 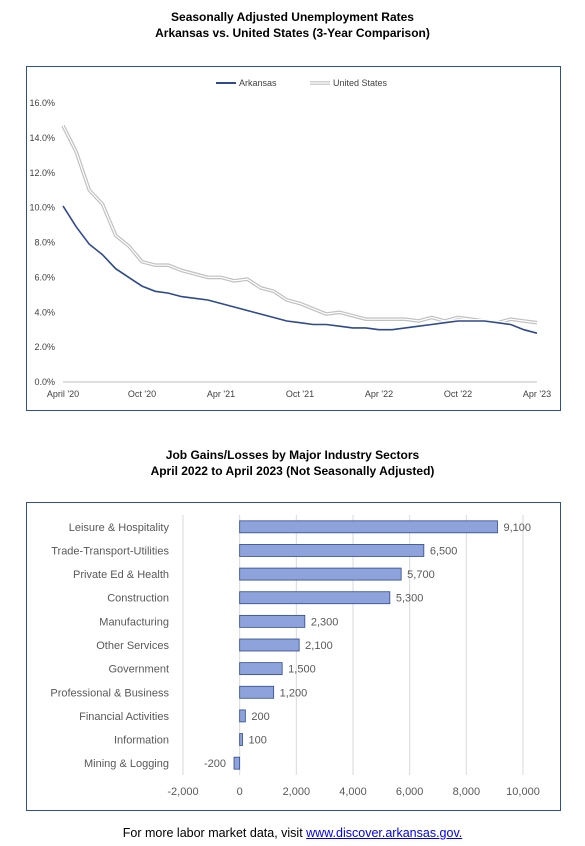 What do you see at coordinates (44, 243) in the screenshot?
I see `y-tick-label: 8.0%` at bounding box center [44, 243].